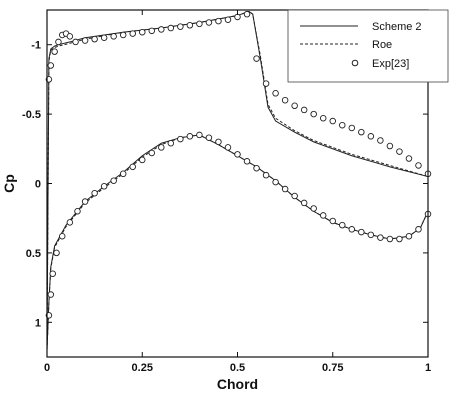  Describe the element at coordinates (382, 45) in the screenshot. I see `legend-label-roe: Roe` at that location.